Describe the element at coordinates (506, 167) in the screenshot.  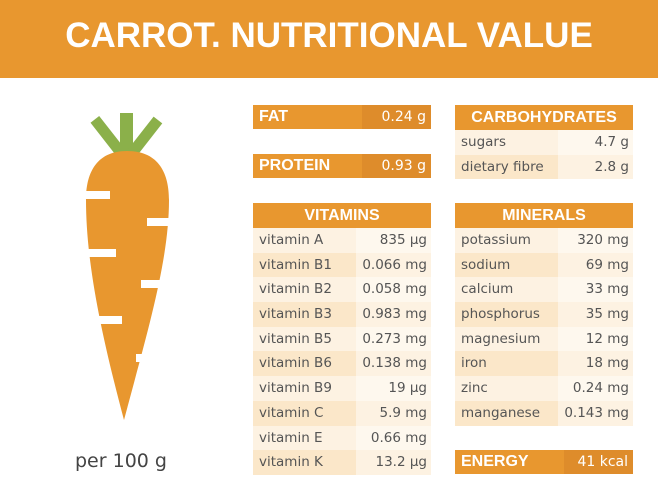
I see `nutrient-name: dietary fibre` at that location.